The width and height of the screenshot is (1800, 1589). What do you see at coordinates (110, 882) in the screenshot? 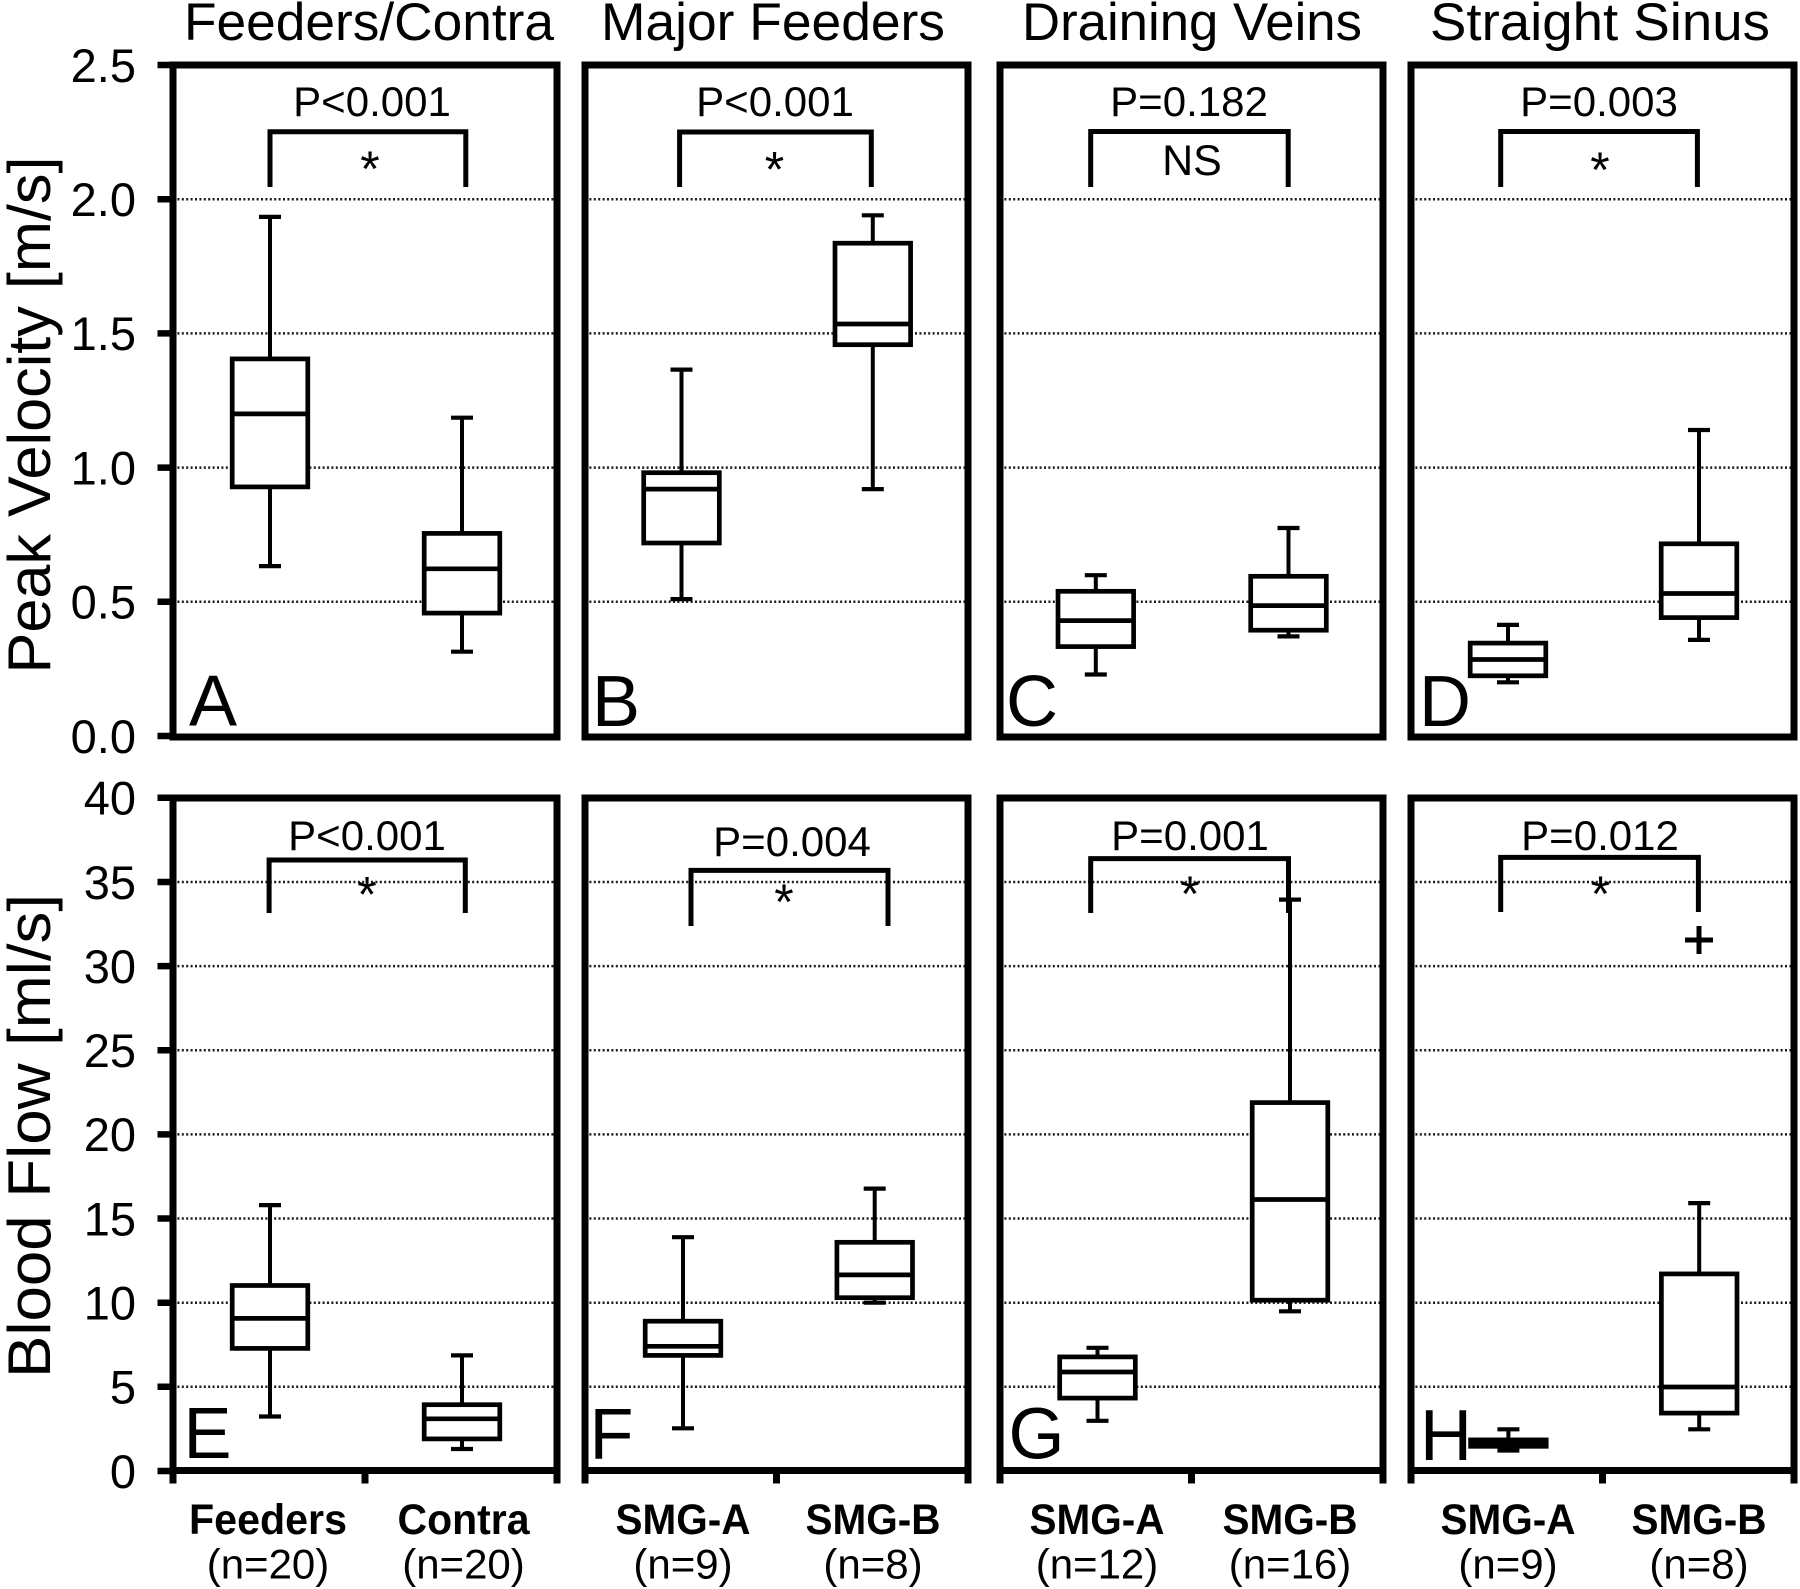
I see `svg-text: 35` at bounding box center [110, 882].